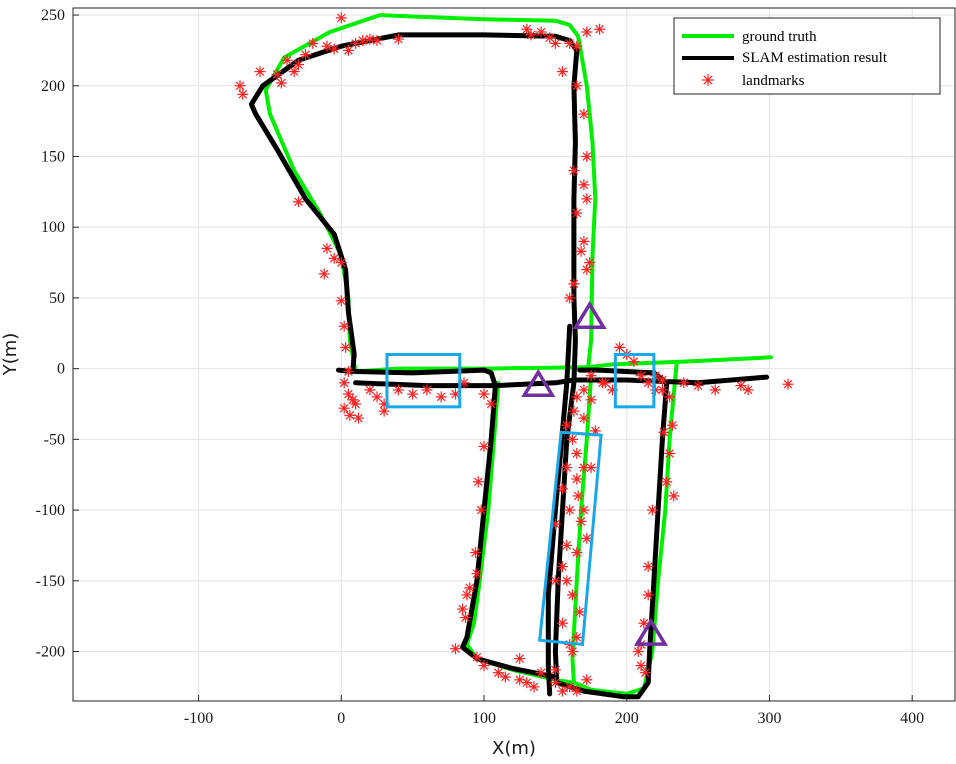 Image resolution: width=956 pixels, height=764 pixels. What do you see at coordinates (514, 748) in the screenshot?
I see `x-axis-label: X(m)` at bounding box center [514, 748].